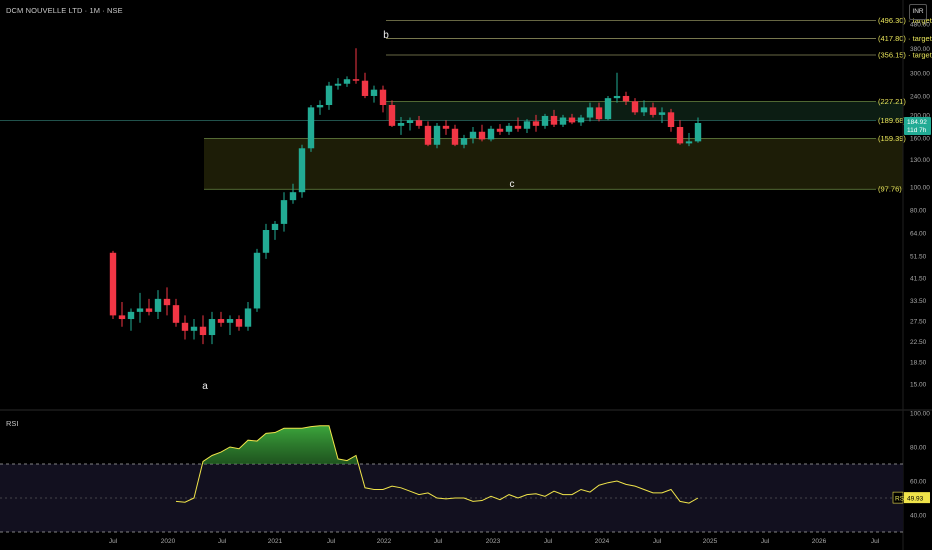 This screenshot has height=550, width=932. I want to click on rsi-panel-title: RSI, so click(12, 423).